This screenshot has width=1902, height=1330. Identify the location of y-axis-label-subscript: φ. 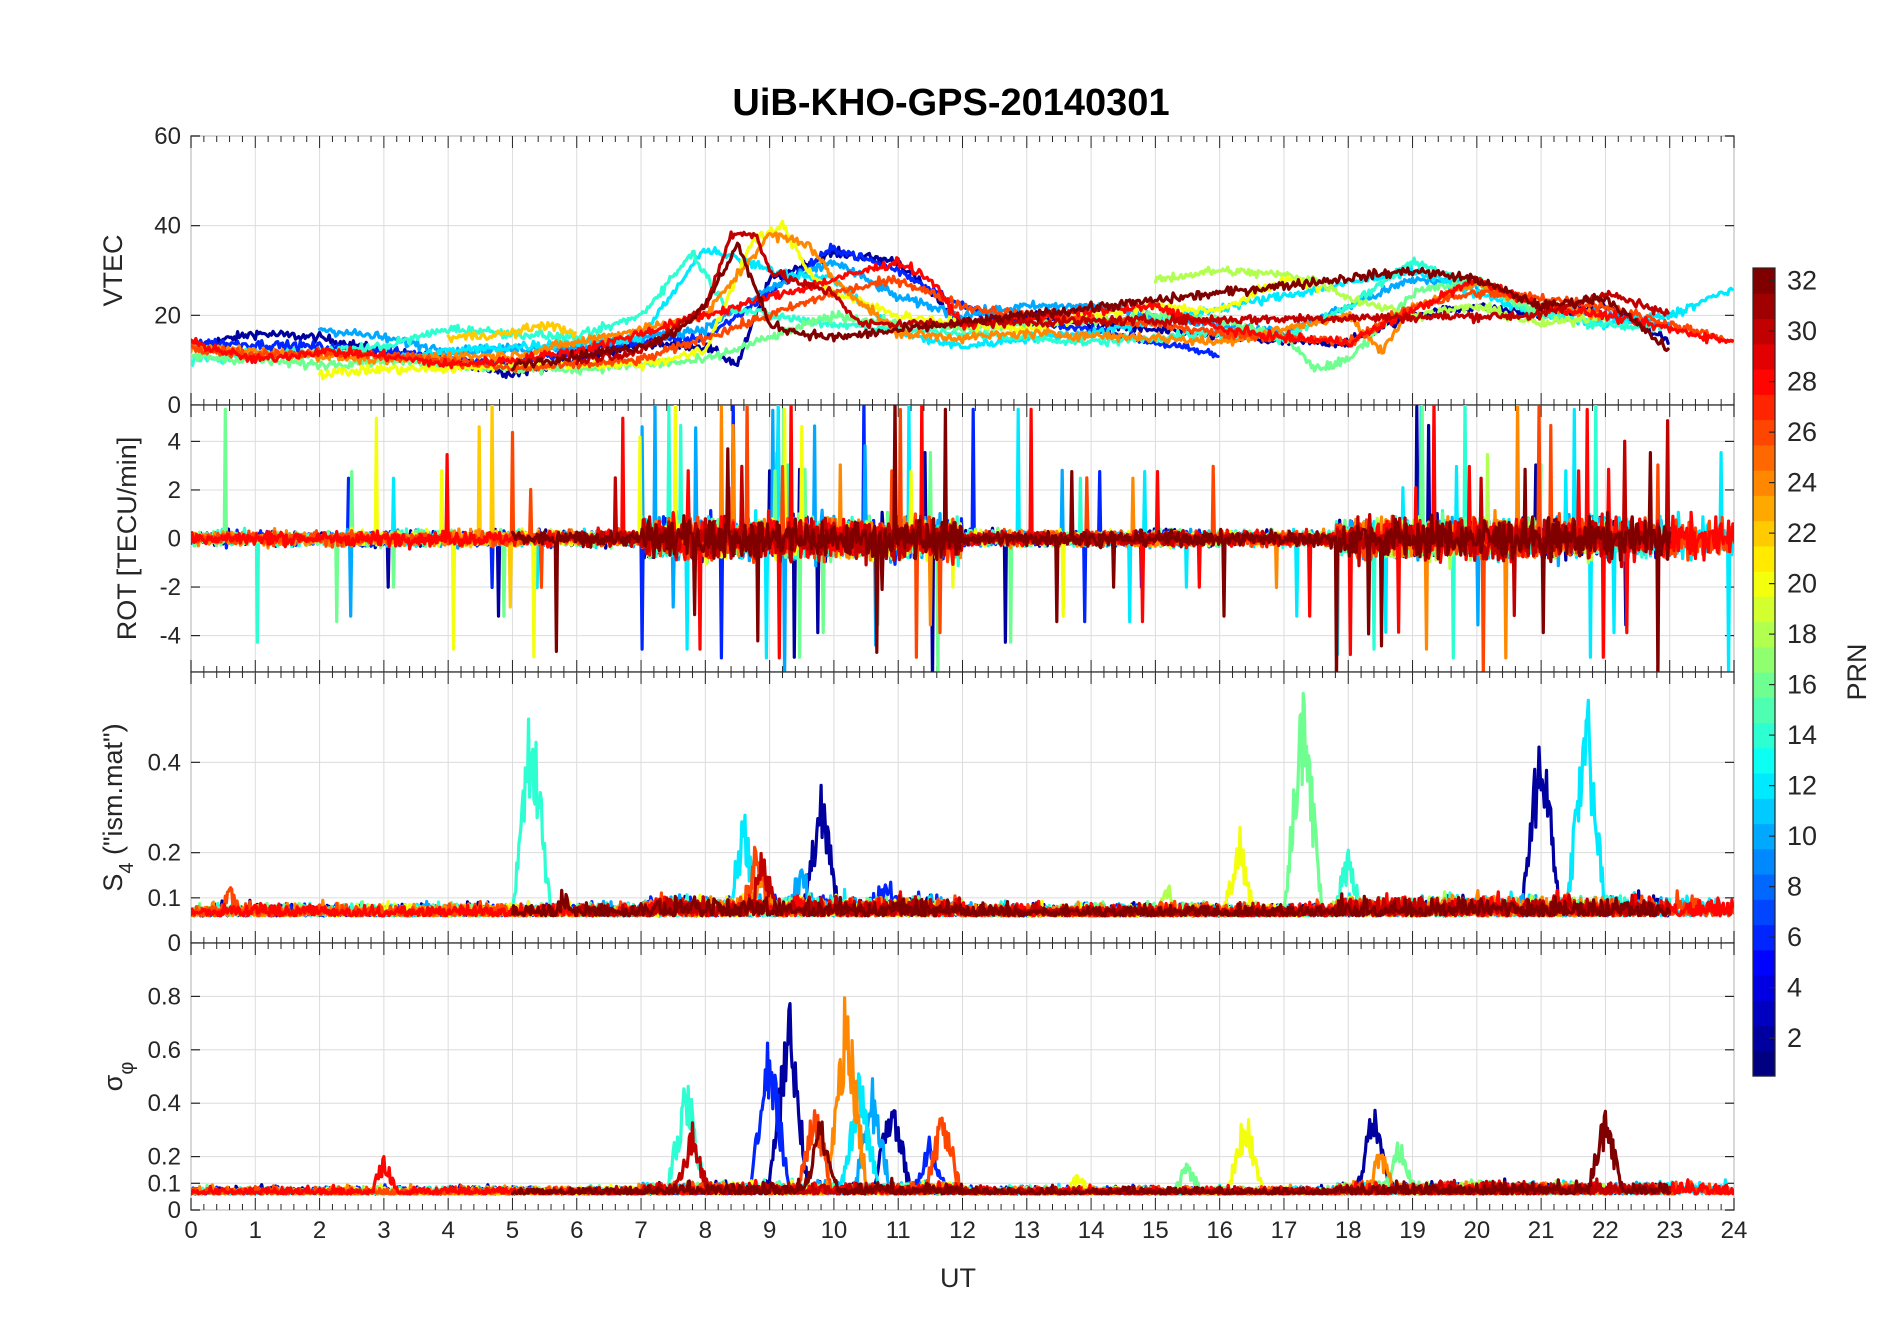
(127, 1068).